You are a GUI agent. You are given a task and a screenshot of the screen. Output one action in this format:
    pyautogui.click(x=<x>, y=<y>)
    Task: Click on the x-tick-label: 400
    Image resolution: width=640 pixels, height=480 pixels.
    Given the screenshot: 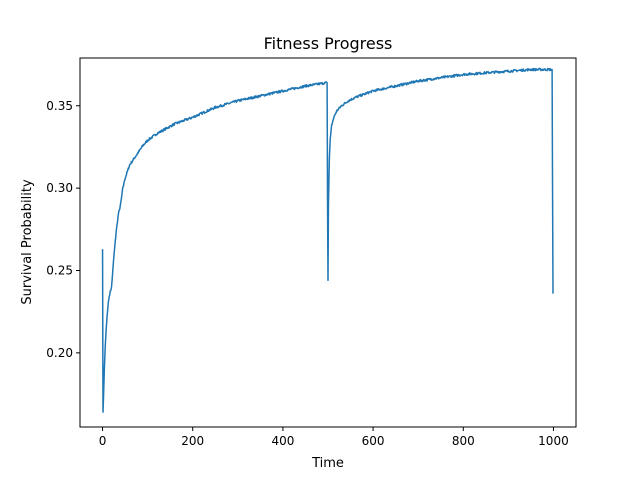 What is the action you would take?
    pyautogui.click(x=282, y=441)
    